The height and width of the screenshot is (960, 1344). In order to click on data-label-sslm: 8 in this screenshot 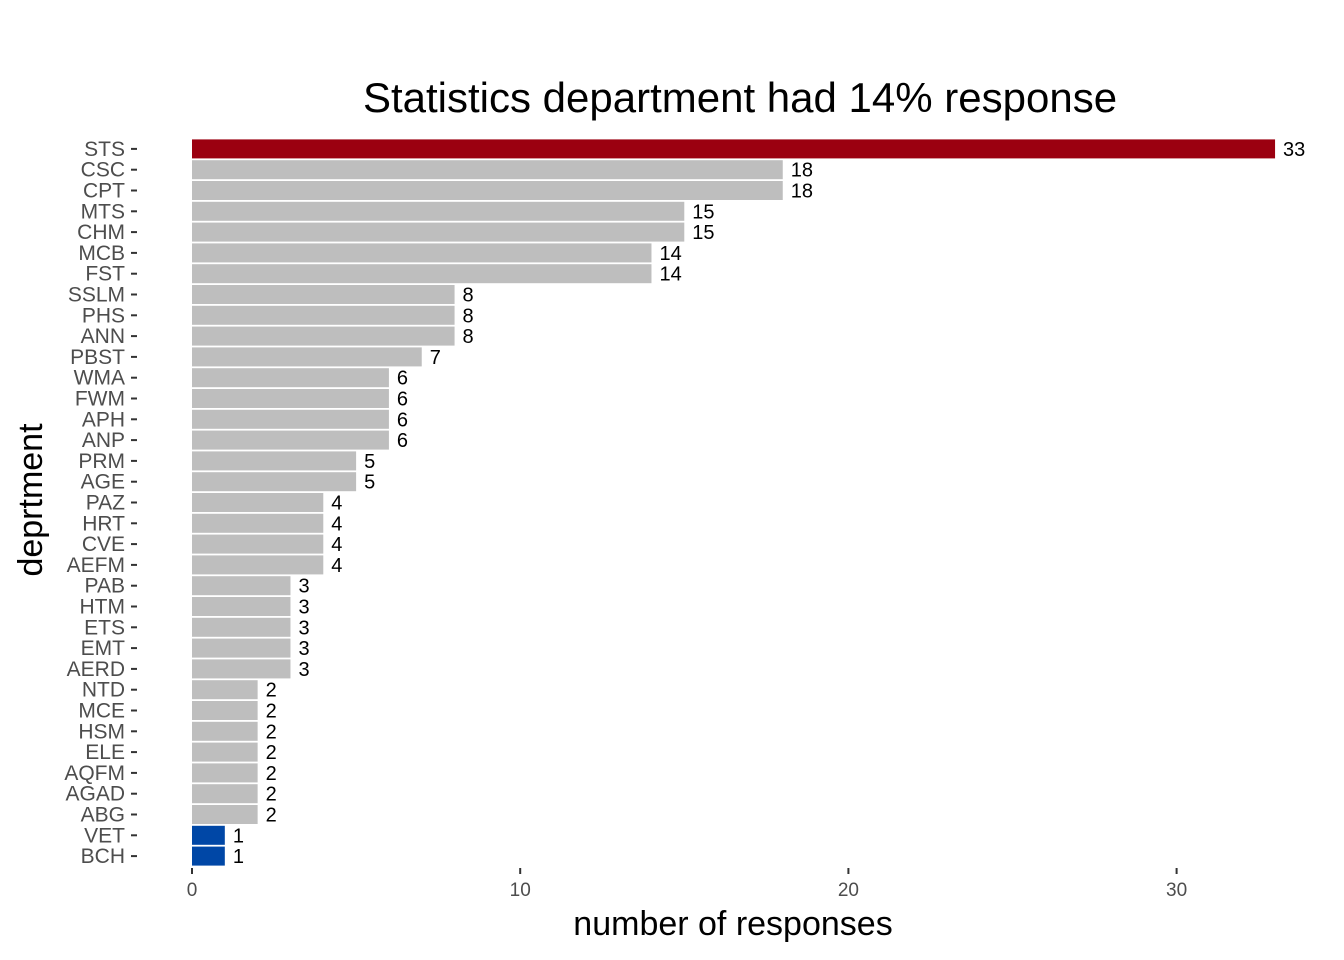, I will do `click(468, 296)`.